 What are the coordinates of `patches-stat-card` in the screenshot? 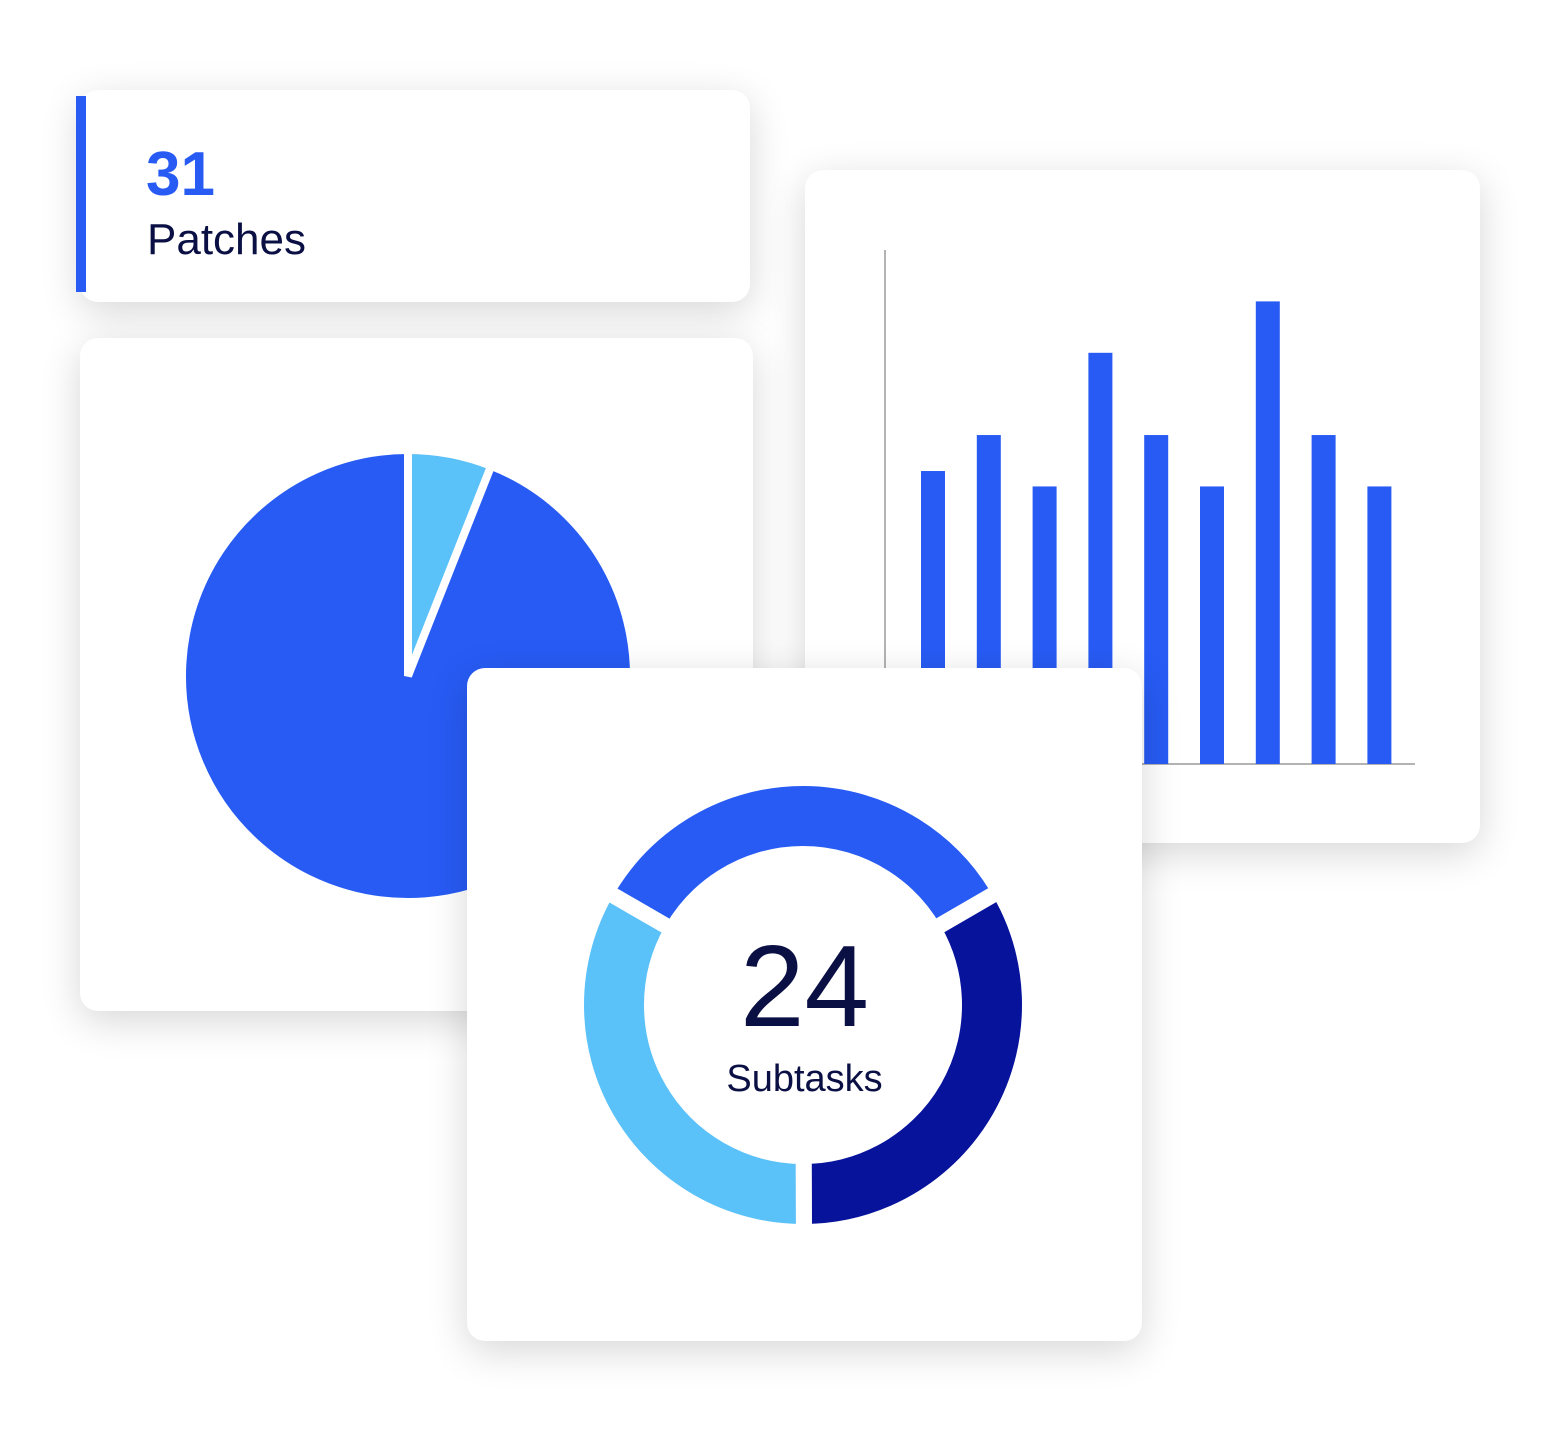 It's located at (415, 196).